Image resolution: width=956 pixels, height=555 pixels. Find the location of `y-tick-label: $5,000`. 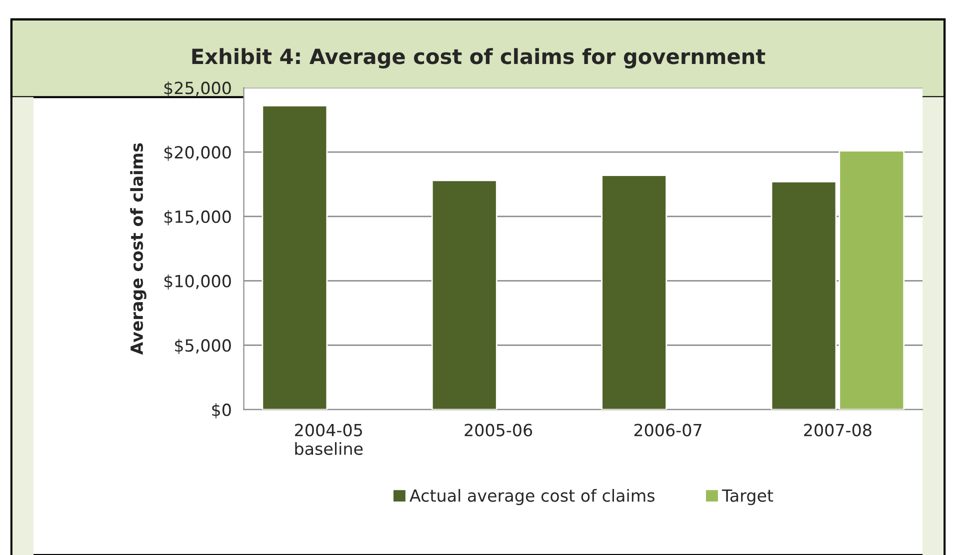

y-tick-label: $5,000 is located at coordinates (203, 346).